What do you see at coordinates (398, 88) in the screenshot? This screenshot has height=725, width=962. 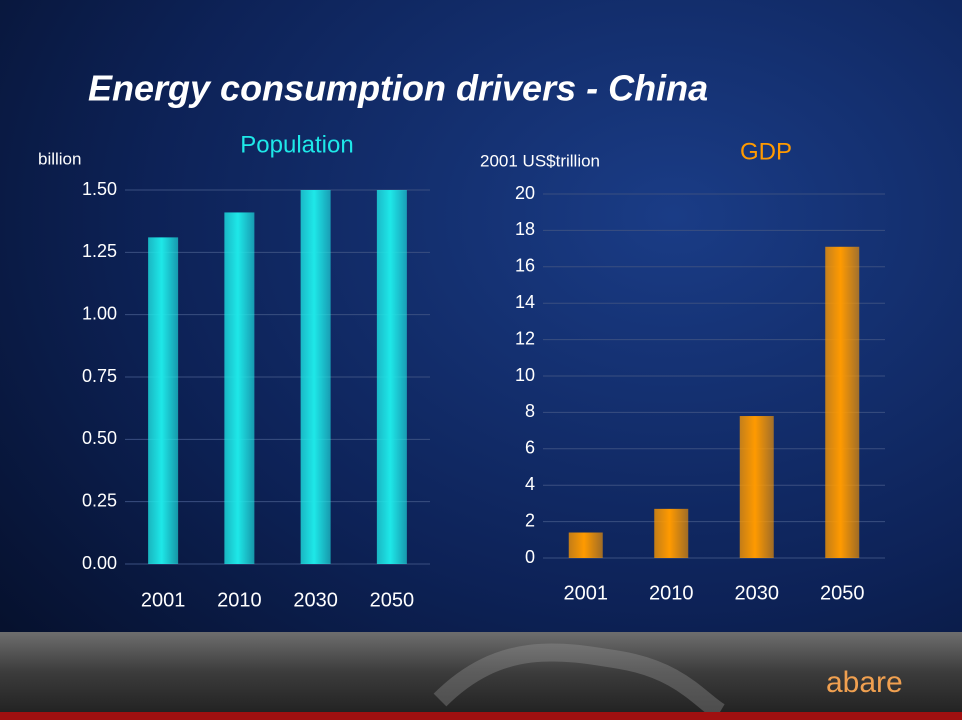 I see `slide-title: Energy consumption drivers - China` at bounding box center [398, 88].